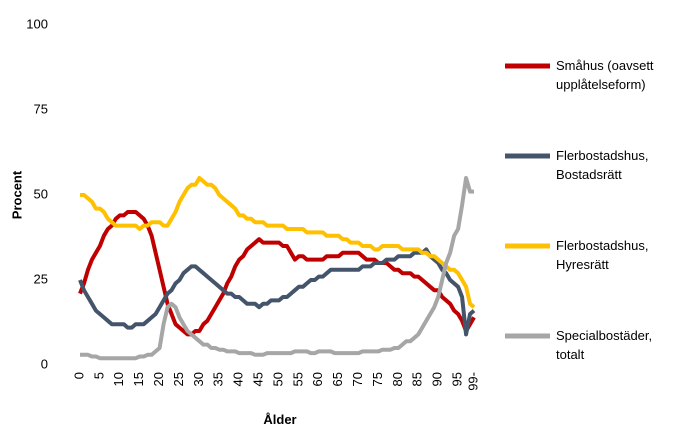 The width and height of the screenshot is (680, 431). What do you see at coordinates (317, 379) in the screenshot?
I see `x-tick-label: 60` at bounding box center [317, 379].